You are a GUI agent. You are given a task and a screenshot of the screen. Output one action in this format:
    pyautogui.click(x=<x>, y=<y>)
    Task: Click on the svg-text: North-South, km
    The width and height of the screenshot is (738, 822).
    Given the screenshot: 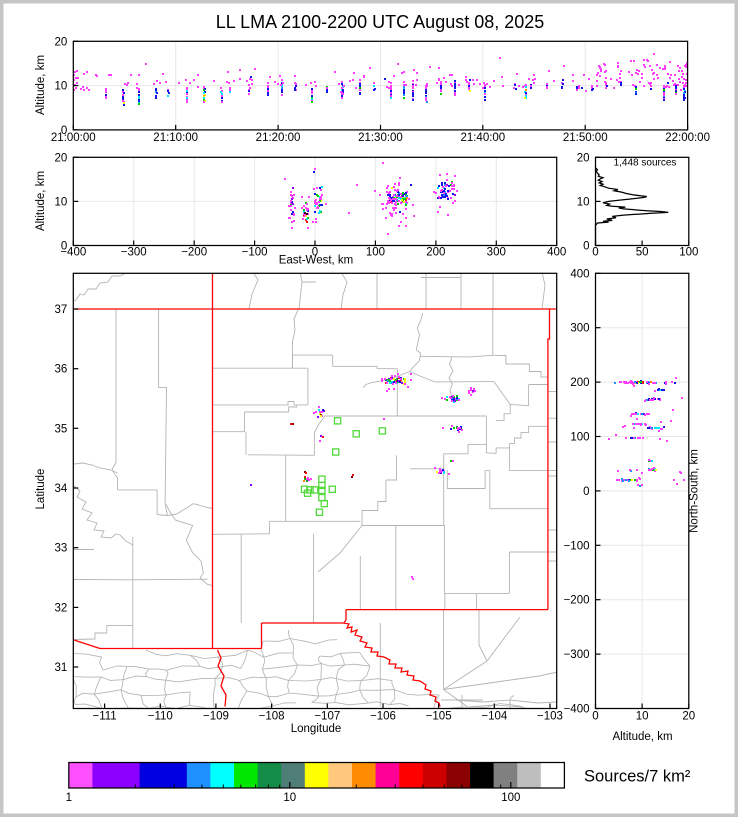 What is the action you would take?
    pyautogui.click(x=695, y=491)
    